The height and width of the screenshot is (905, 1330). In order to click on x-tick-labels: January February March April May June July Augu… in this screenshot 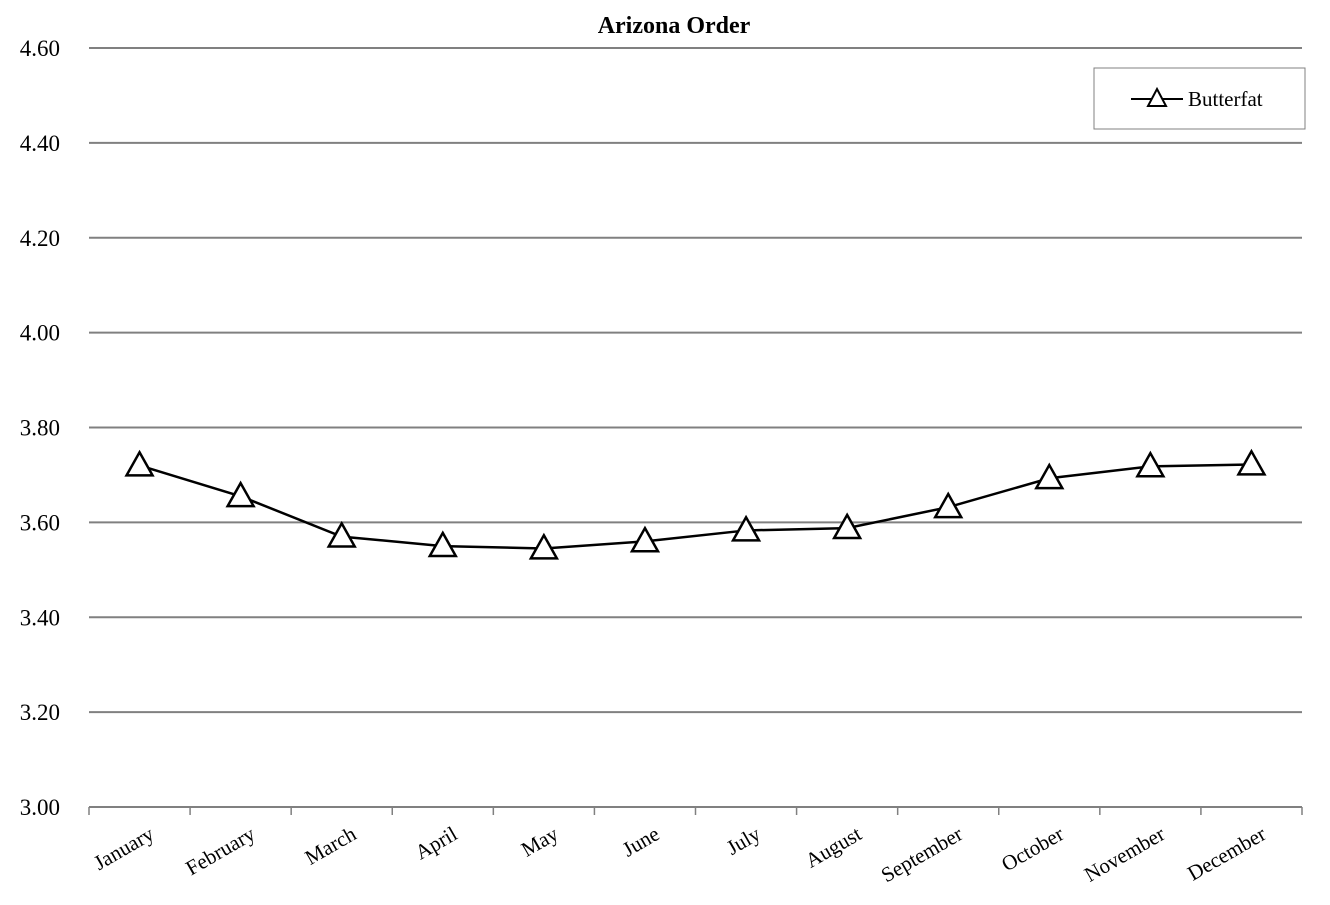, I will do `click(679, 854)`.